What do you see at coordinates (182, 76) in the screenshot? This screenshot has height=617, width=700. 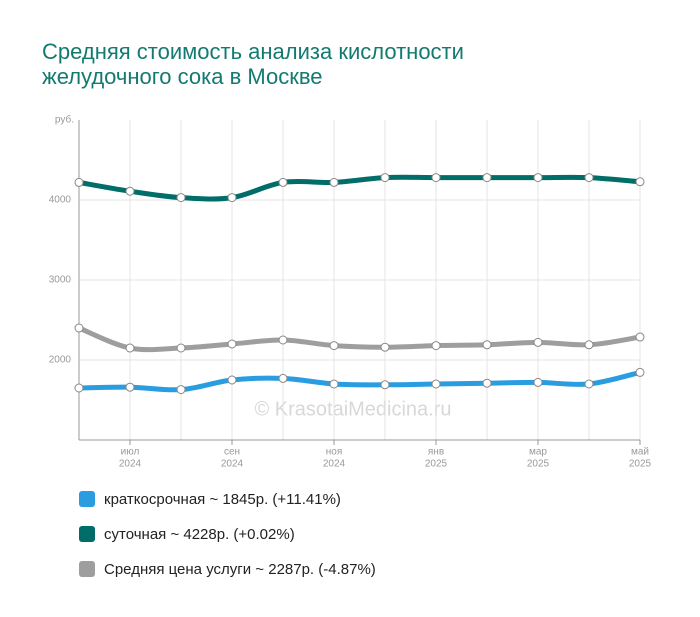 I see `chart-title: желудочного сока в Москве` at bounding box center [182, 76].